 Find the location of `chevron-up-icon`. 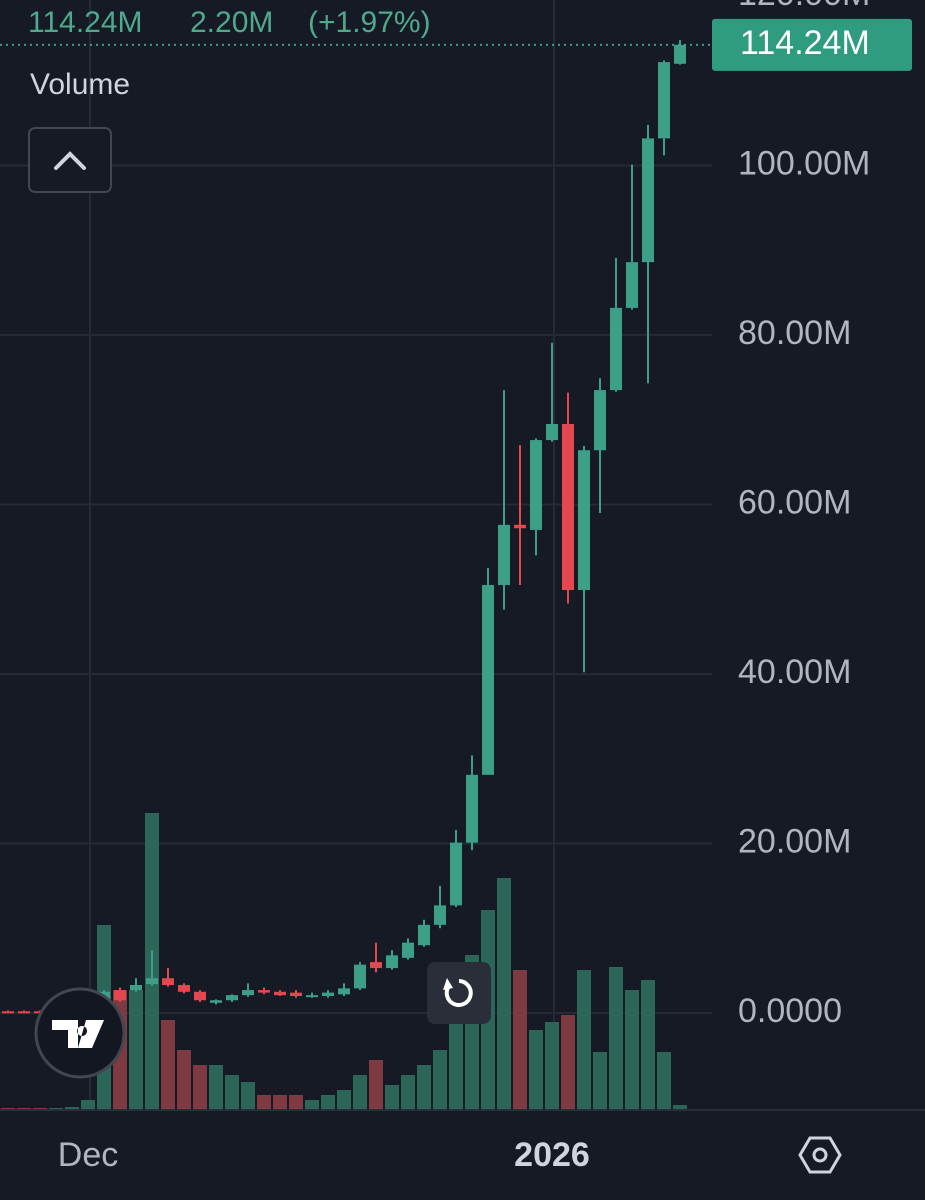

chevron-up-icon is located at coordinates (70, 160).